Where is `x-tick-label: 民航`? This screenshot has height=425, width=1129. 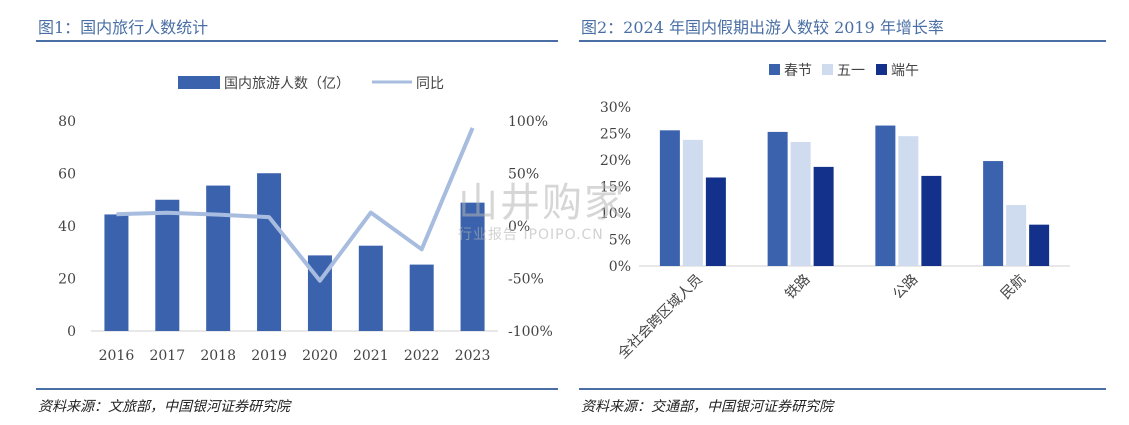 x-tick-label: 民航 is located at coordinates (1013, 287).